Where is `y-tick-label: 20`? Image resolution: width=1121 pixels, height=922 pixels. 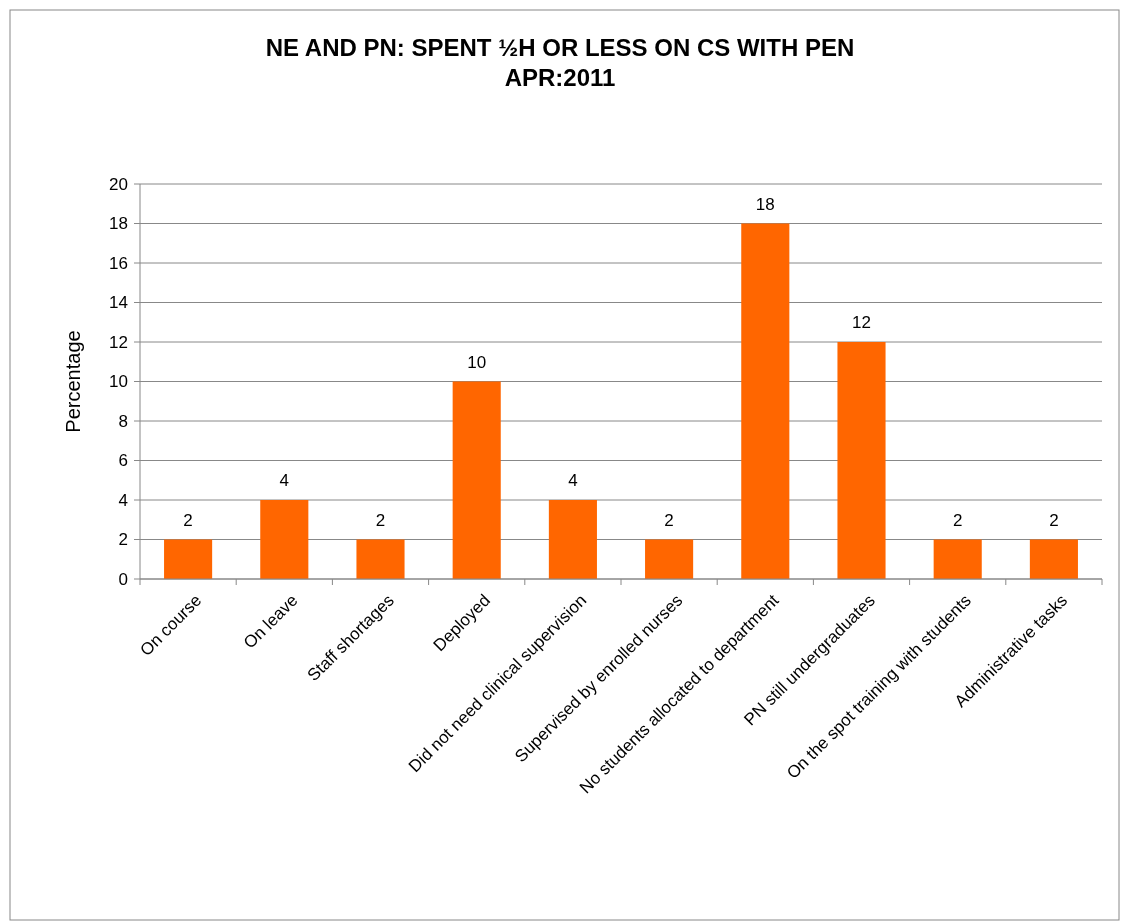 y-tick-label: 20 is located at coordinates (118, 184).